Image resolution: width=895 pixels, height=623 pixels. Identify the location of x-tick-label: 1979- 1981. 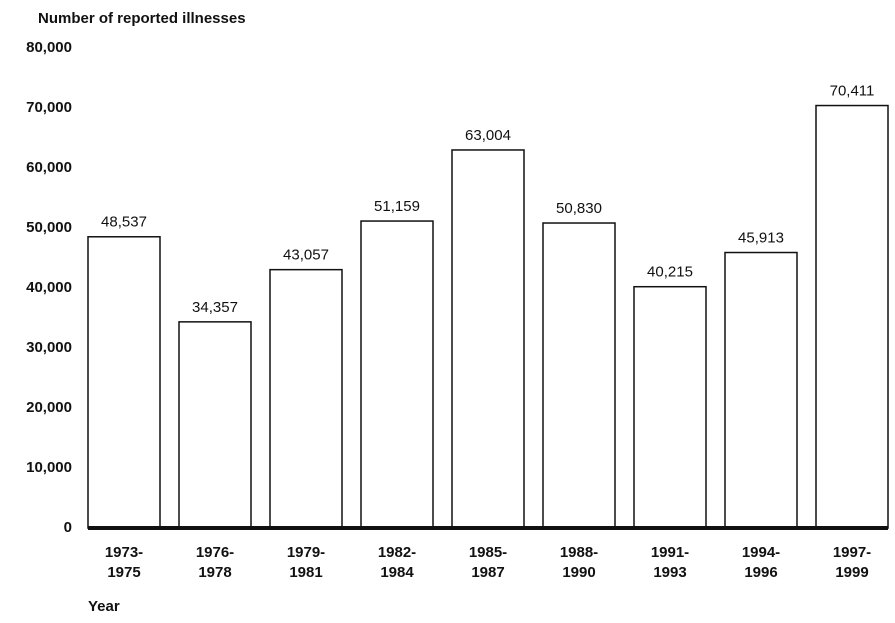
(306, 562).